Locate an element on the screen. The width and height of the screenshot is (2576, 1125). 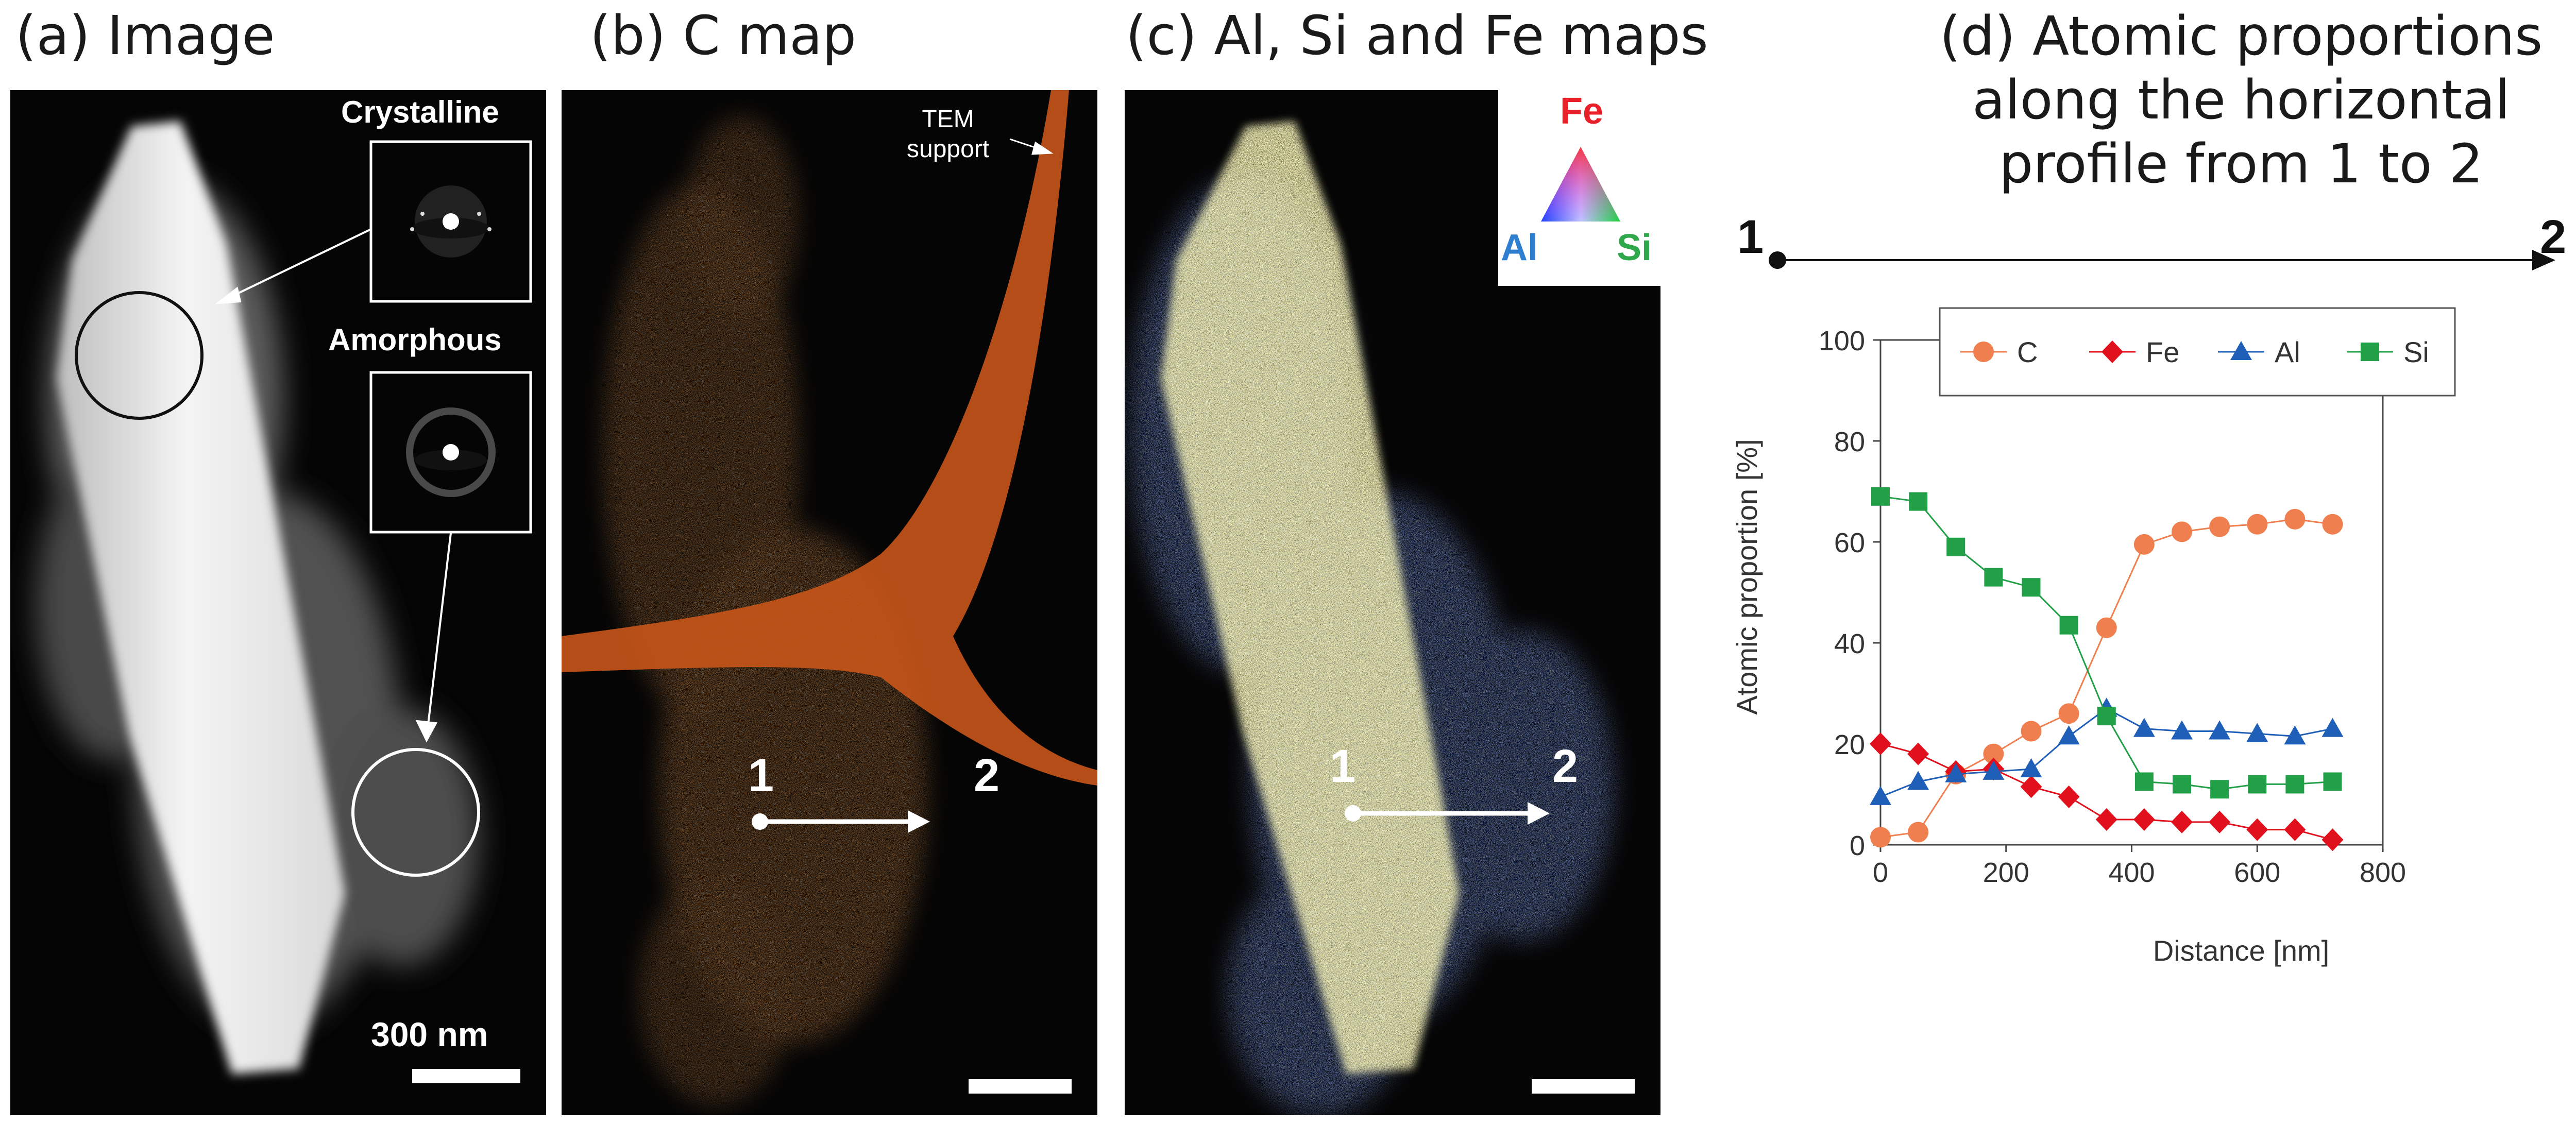
crystalline-rod is located at coordinates (201, 597).